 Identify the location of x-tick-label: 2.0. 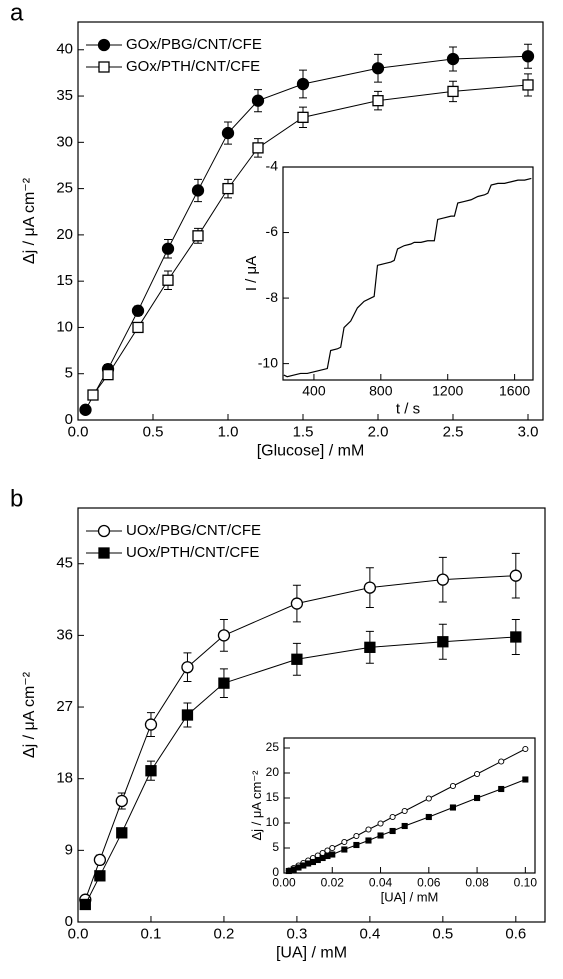
(378, 432).